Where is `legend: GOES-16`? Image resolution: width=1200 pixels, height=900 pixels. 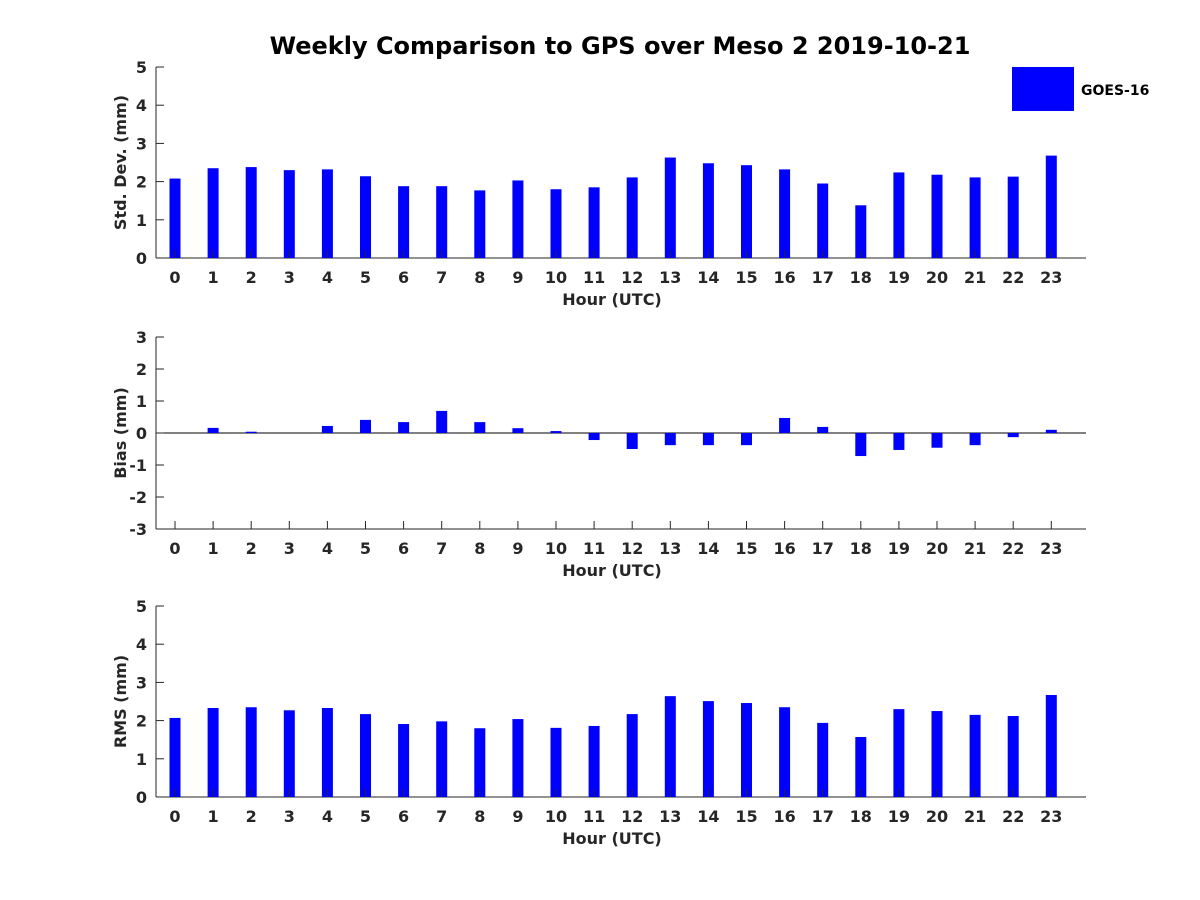 legend: GOES-16 is located at coordinates (1080, 89).